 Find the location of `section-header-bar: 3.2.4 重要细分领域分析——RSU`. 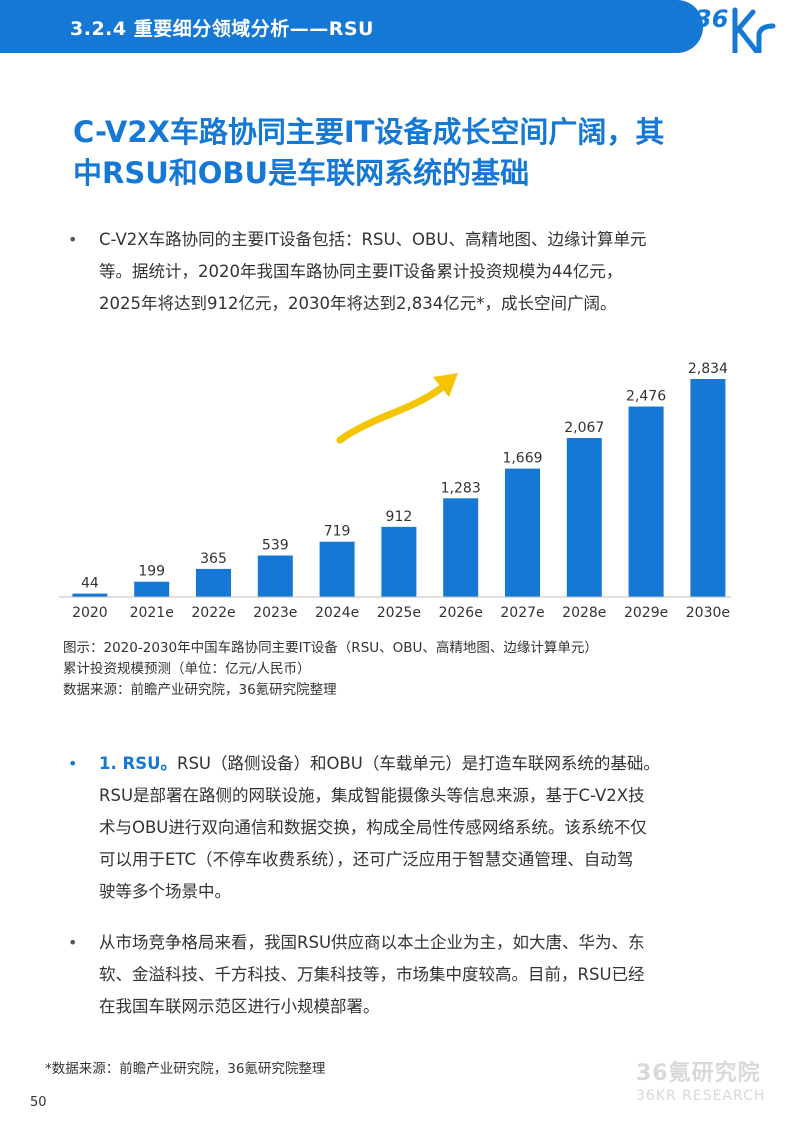

section-header-bar: 3.2.4 重要细分领域分析——RSU is located at coordinates (351, 26).